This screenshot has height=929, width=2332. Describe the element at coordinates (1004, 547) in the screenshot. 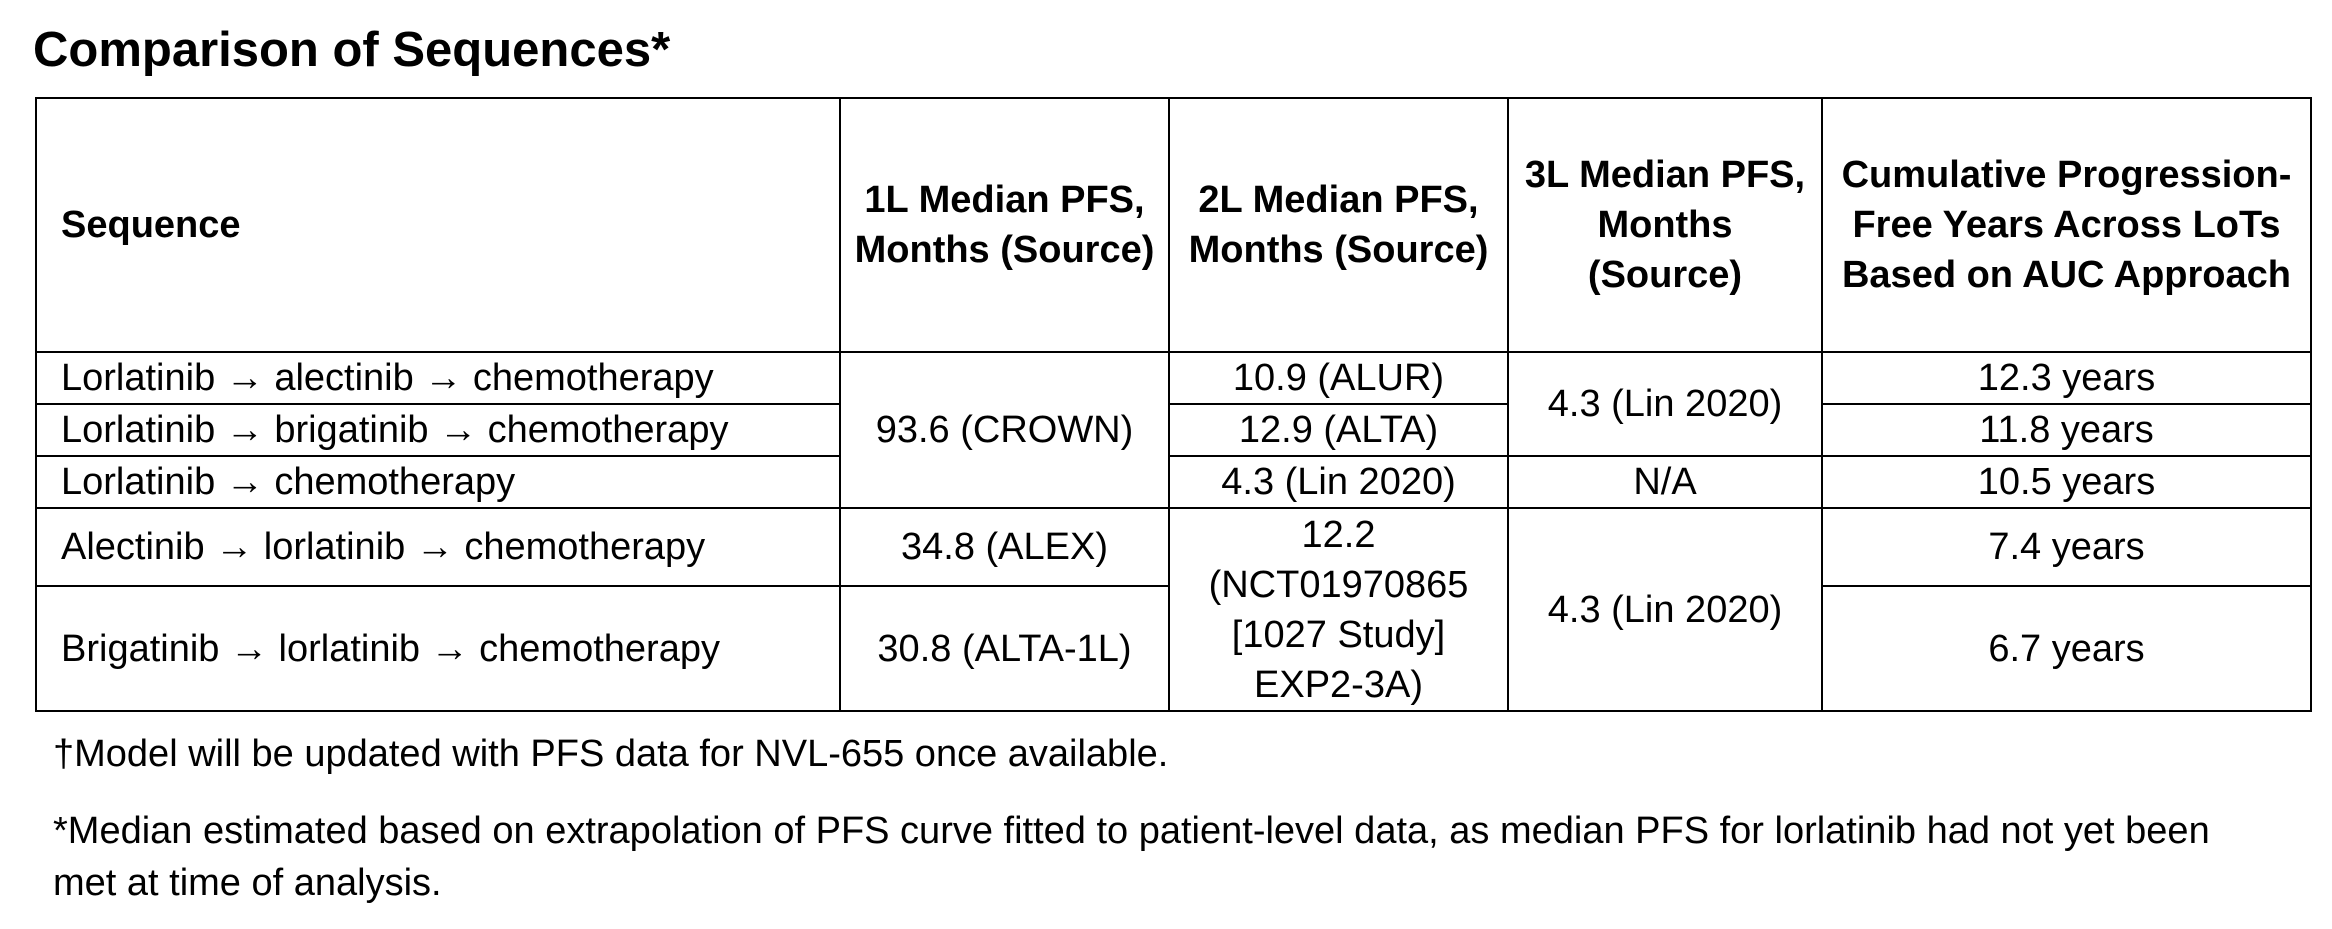

I see `l1-pfs-cell: 34.8 (ALEX)` at that location.